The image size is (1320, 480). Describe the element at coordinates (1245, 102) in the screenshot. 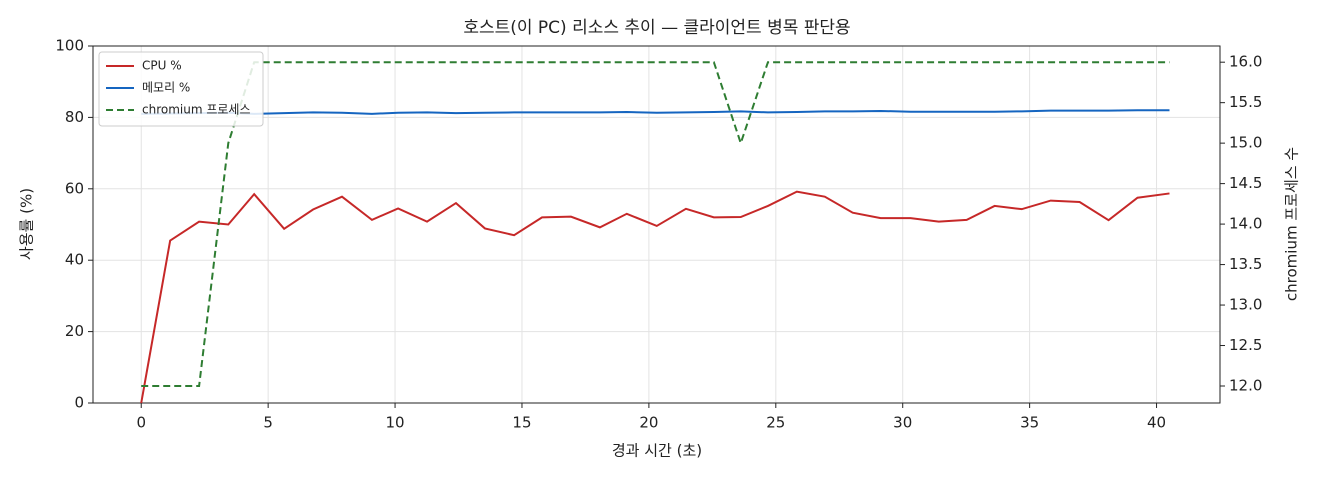

I see `y2-tick-label: 15.5` at that location.